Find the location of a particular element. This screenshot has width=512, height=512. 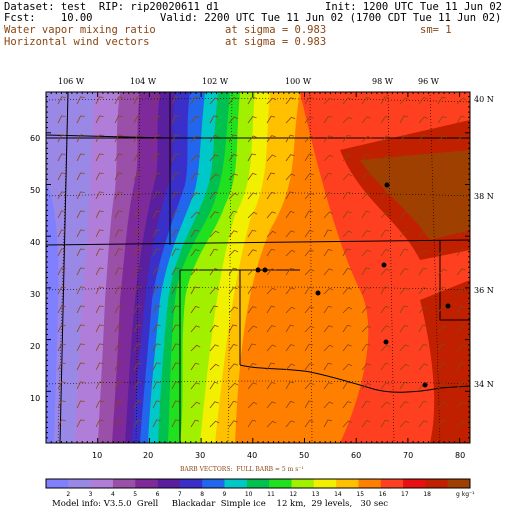

colorbar-label: 17 is located at coordinates (405, 494).